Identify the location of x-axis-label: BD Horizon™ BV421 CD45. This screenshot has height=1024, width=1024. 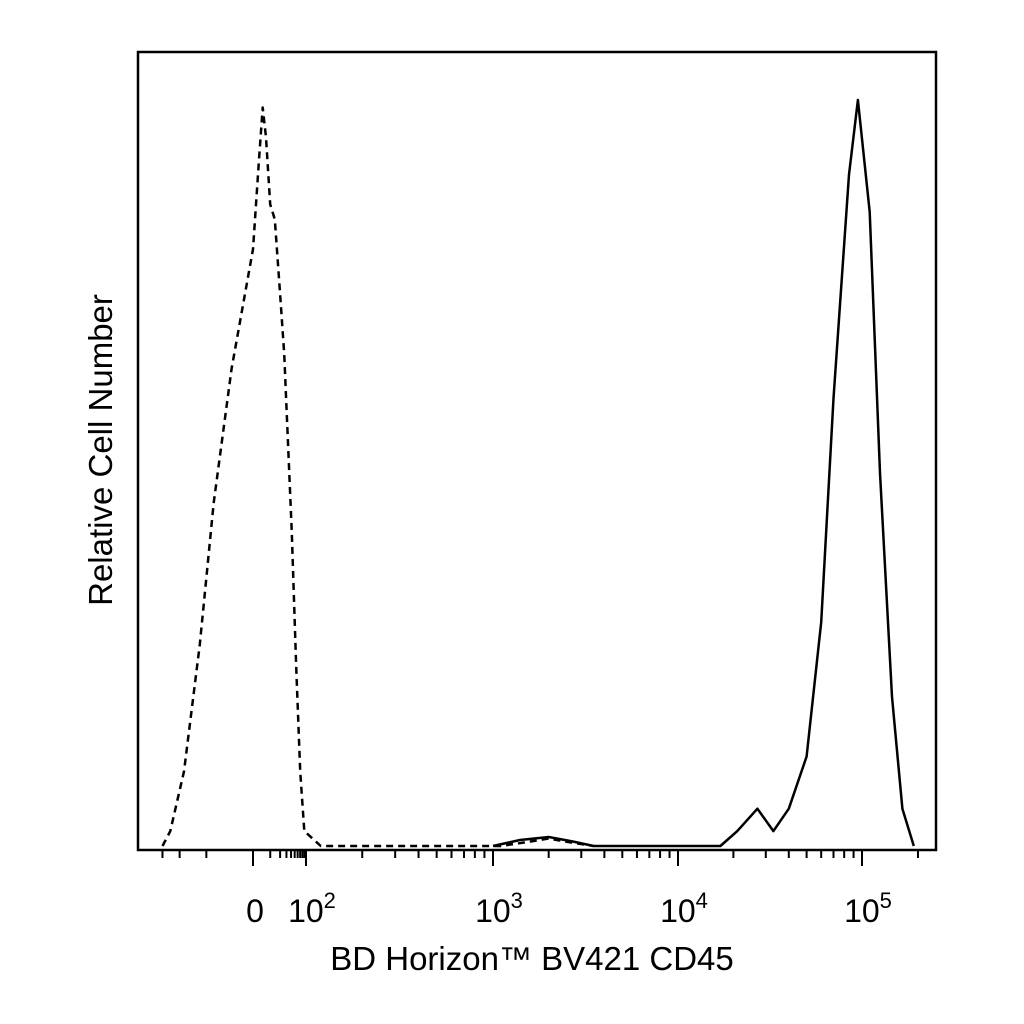
(532, 958).